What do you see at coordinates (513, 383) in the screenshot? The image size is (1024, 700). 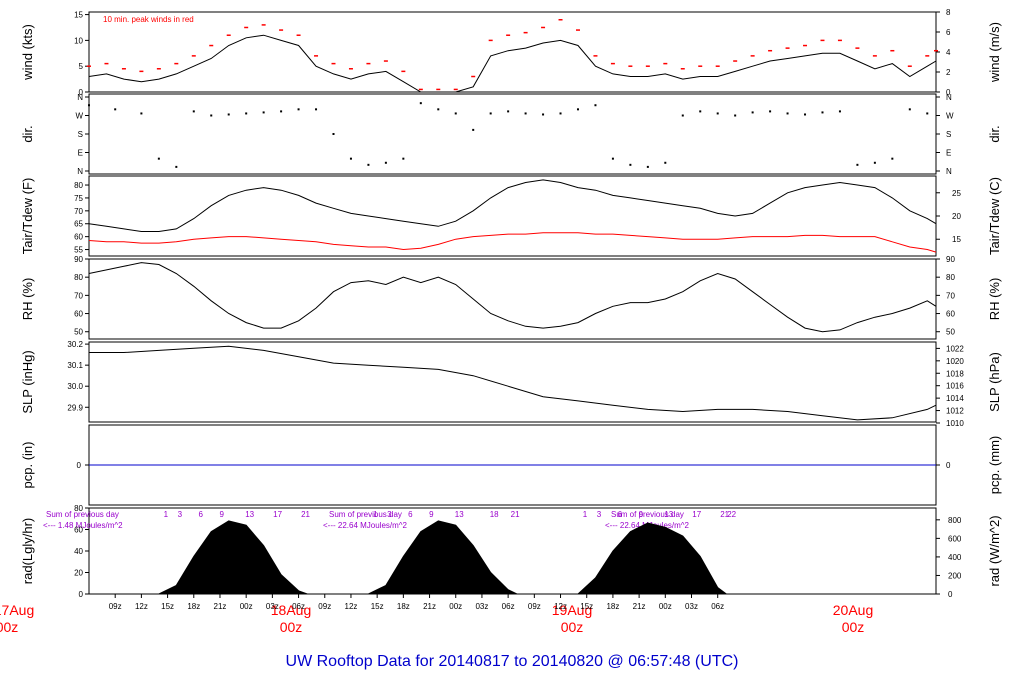 I see `slp-line` at bounding box center [513, 383].